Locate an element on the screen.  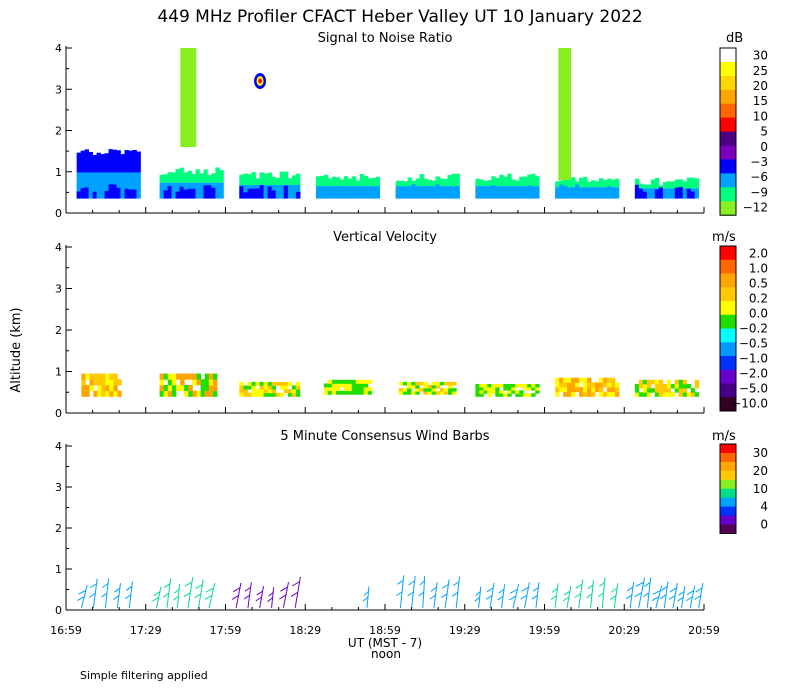
colorbar-label: −0.2 is located at coordinates (753, 329).